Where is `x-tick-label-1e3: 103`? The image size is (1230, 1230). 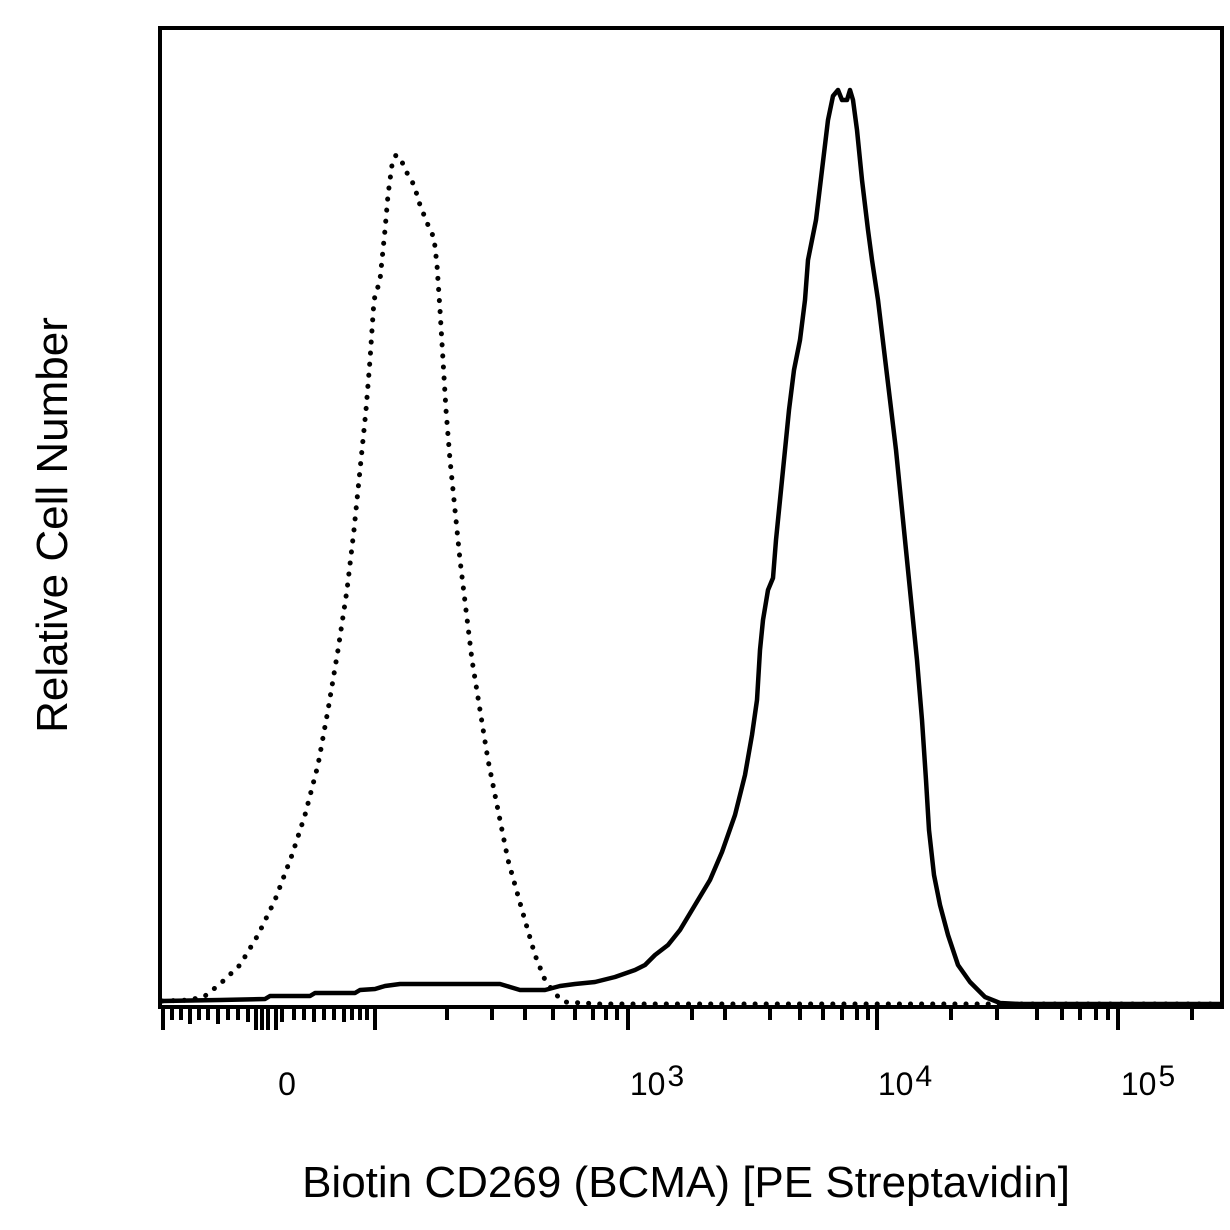 x-tick-label-1e3: 103 is located at coordinates (657, 1081).